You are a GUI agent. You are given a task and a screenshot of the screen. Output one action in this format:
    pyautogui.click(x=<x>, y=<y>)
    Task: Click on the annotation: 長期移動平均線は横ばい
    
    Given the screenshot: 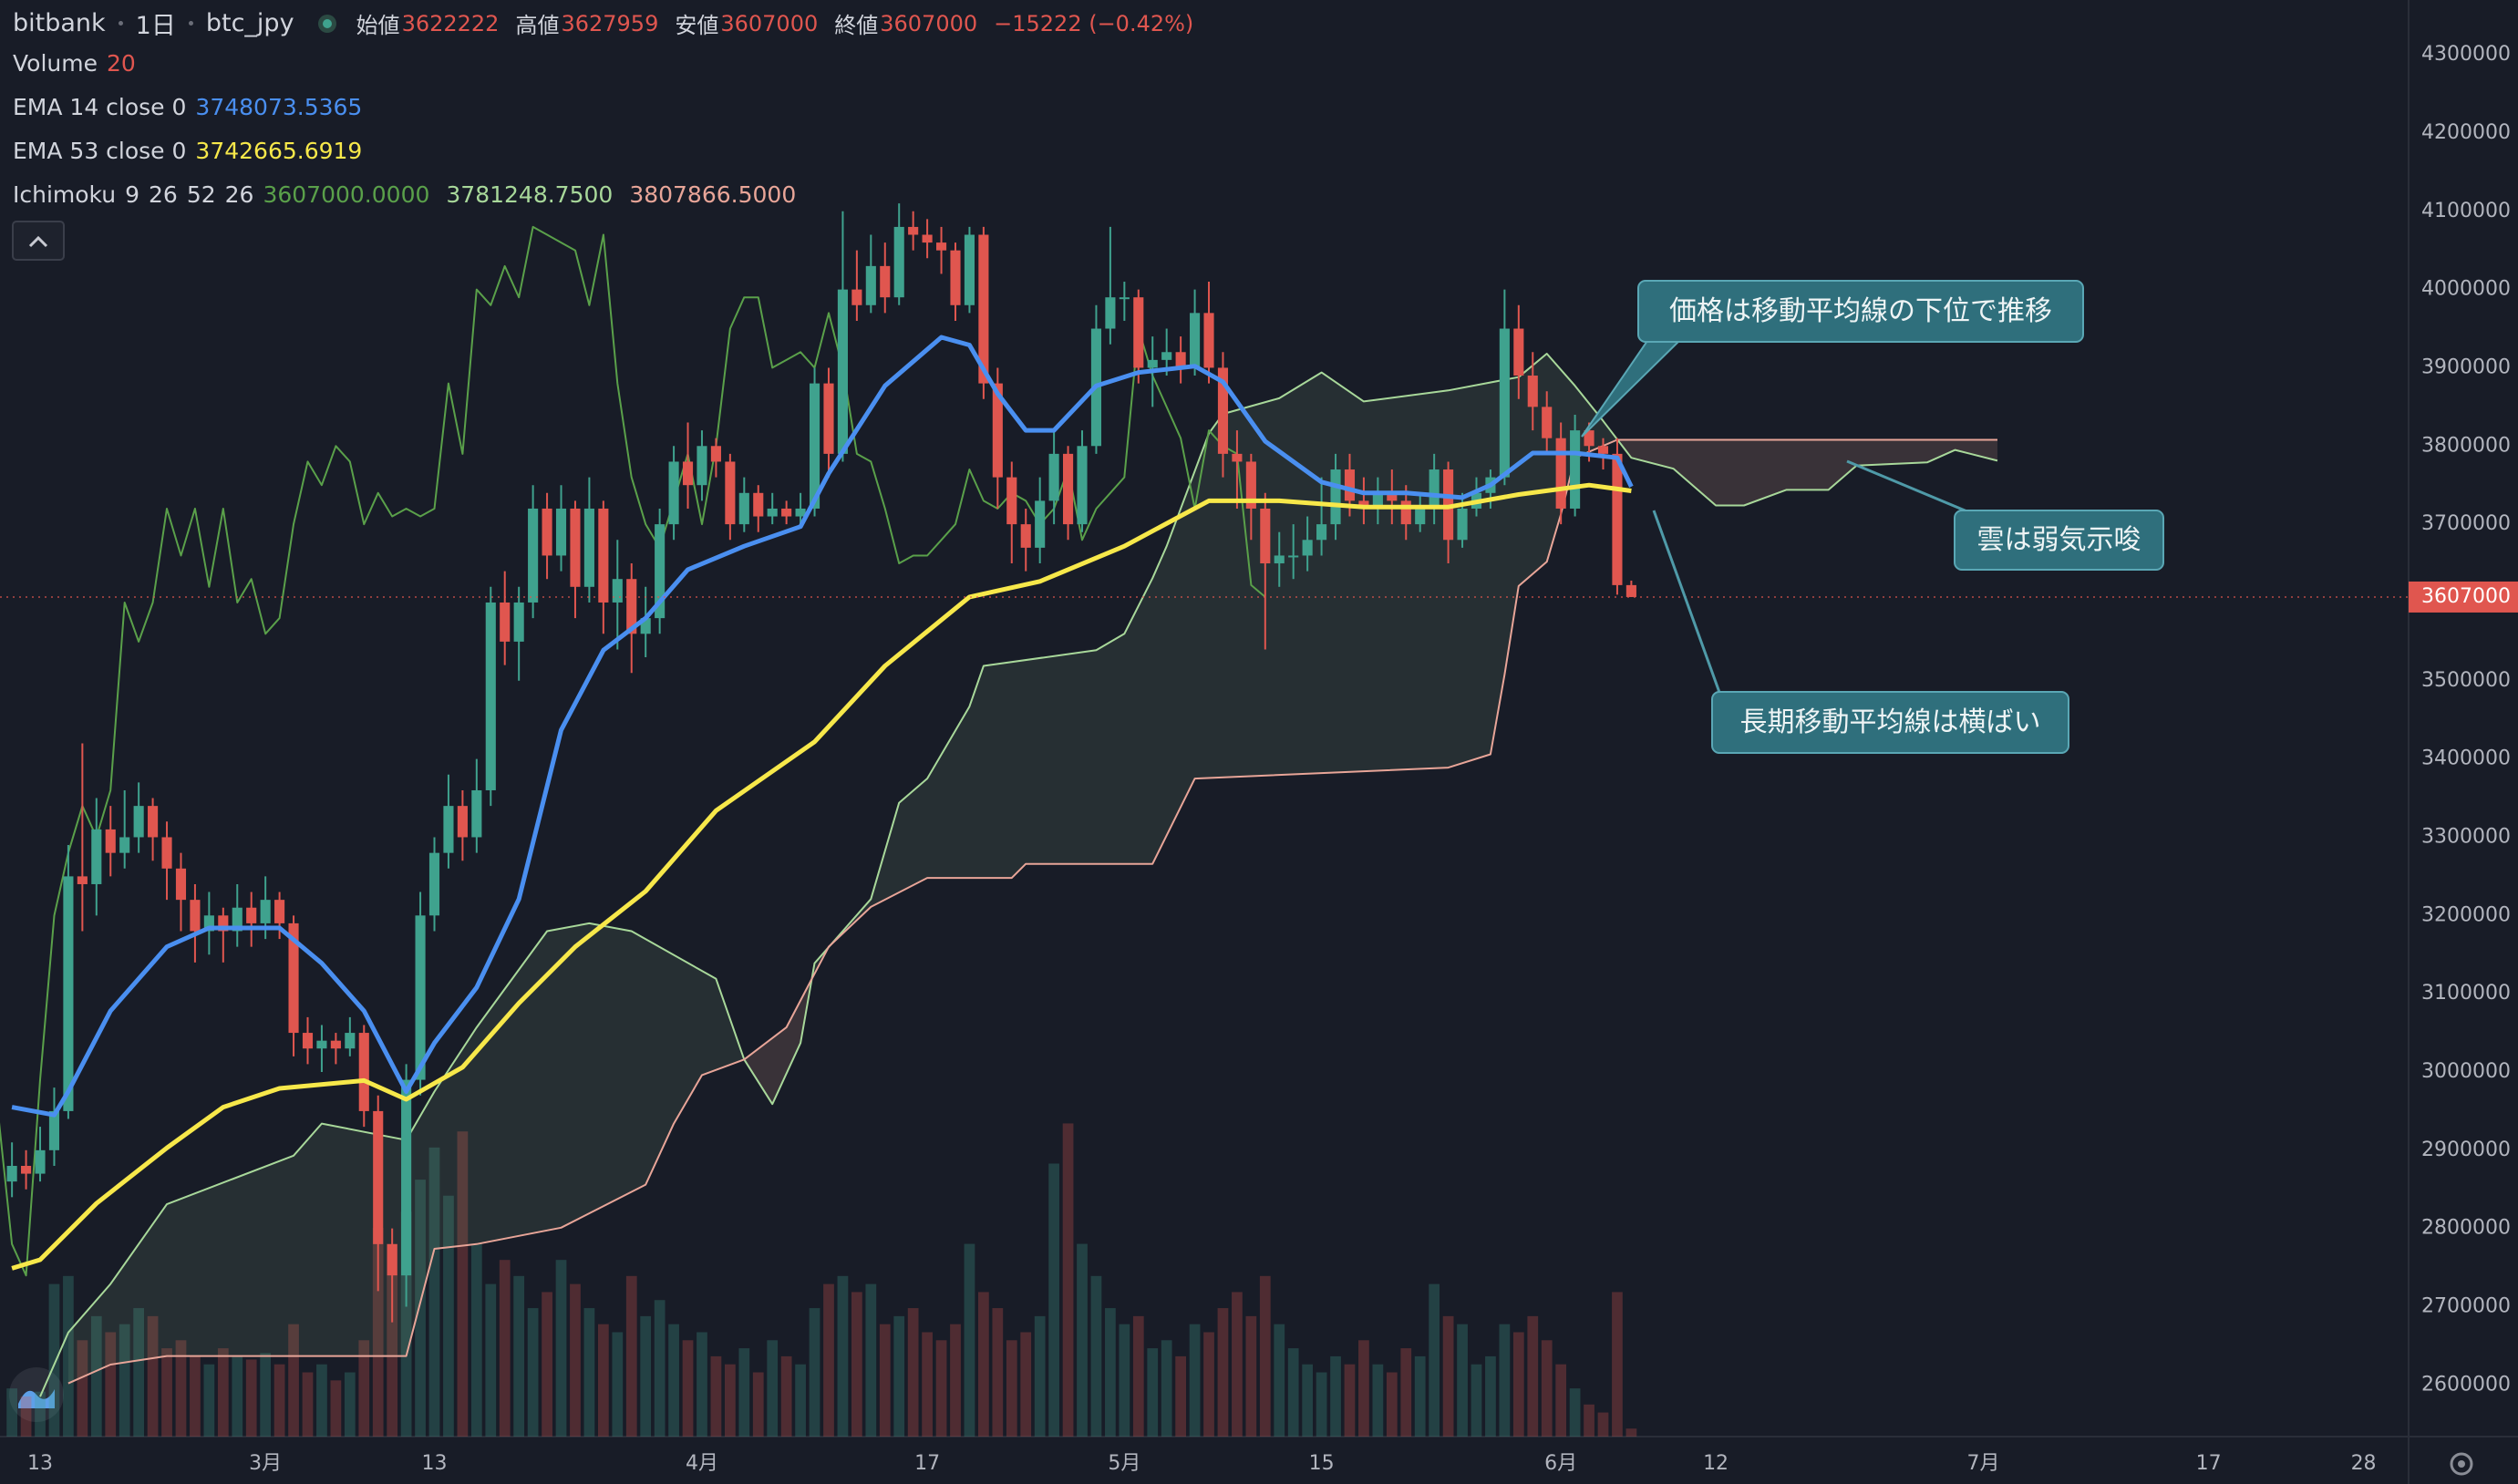 What is the action you would take?
    pyautogui.click(x=1860, y=632)
    